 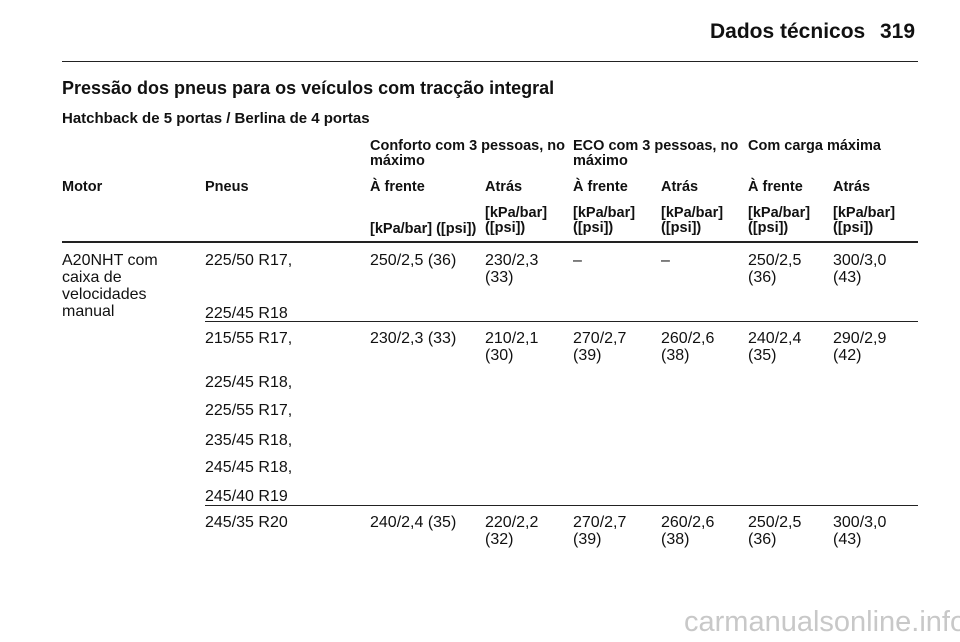 What do you see at coordinates (512, 347) in the screenshot?
I see `pressure-value: 210/2,1 (30)` at bounding box center [512, 347].